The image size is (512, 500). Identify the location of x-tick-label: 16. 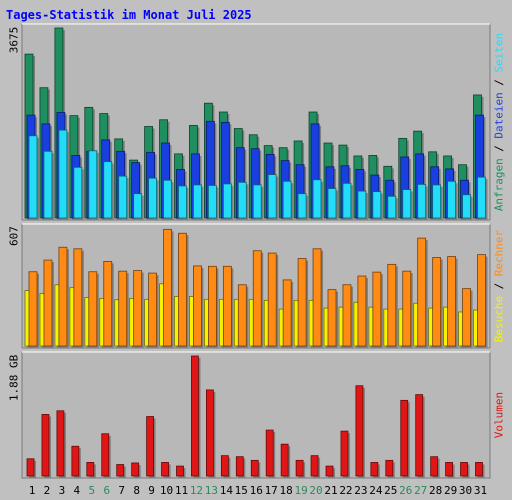
(256, 490).